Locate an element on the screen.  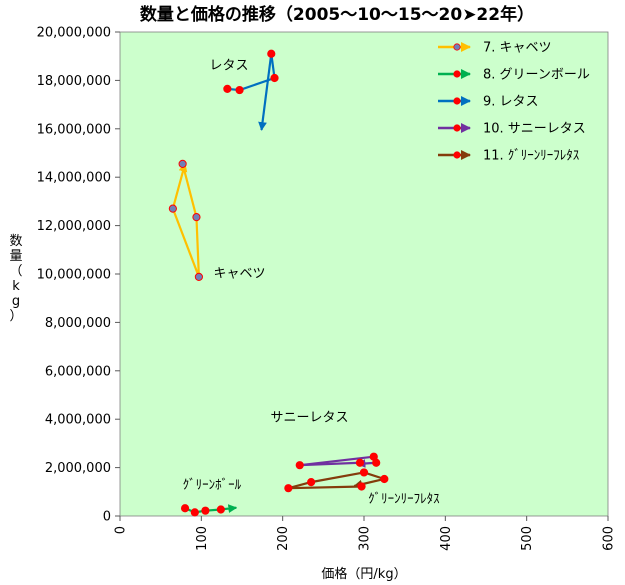
y-tick-label: 8,000,000 is located at coordinates (78, 323).